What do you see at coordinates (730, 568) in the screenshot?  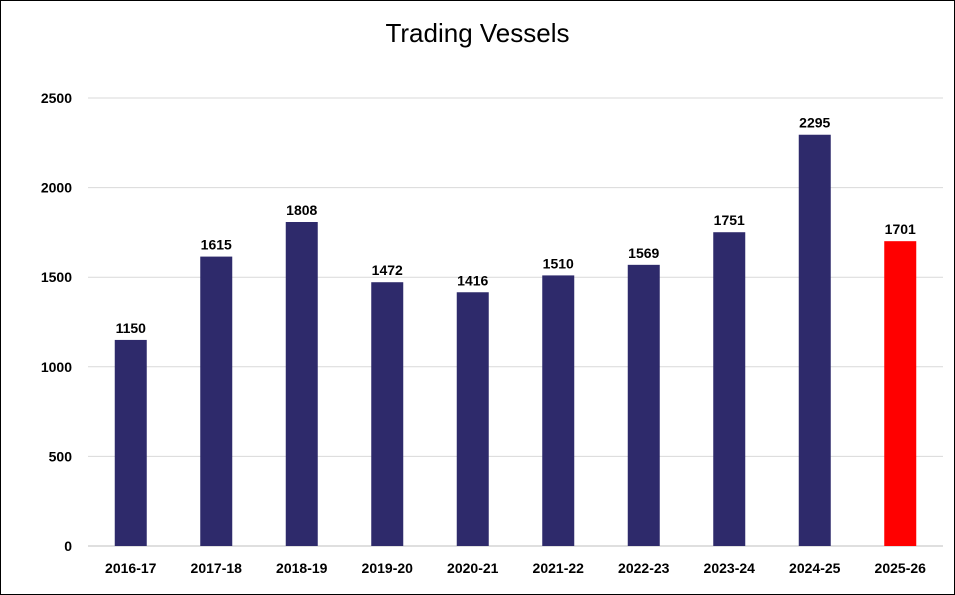 I see `x-tick-label: 2023-24` at bounding box center [730, 568].